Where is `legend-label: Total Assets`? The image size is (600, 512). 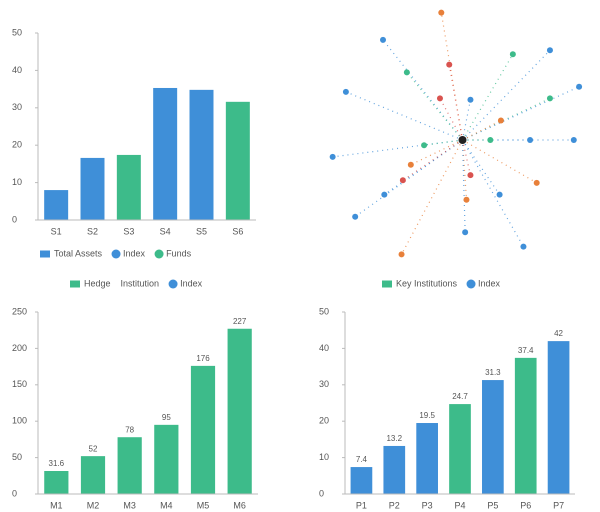
legend-label: Total Assets is located at coordinates (78, 253).